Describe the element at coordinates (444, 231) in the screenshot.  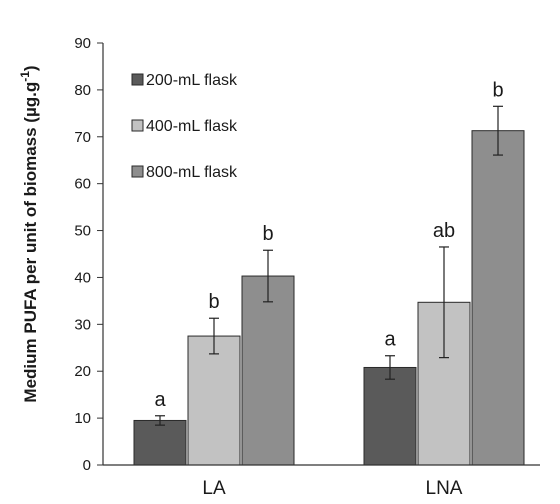
I see `significance-letter: ab` at that location.